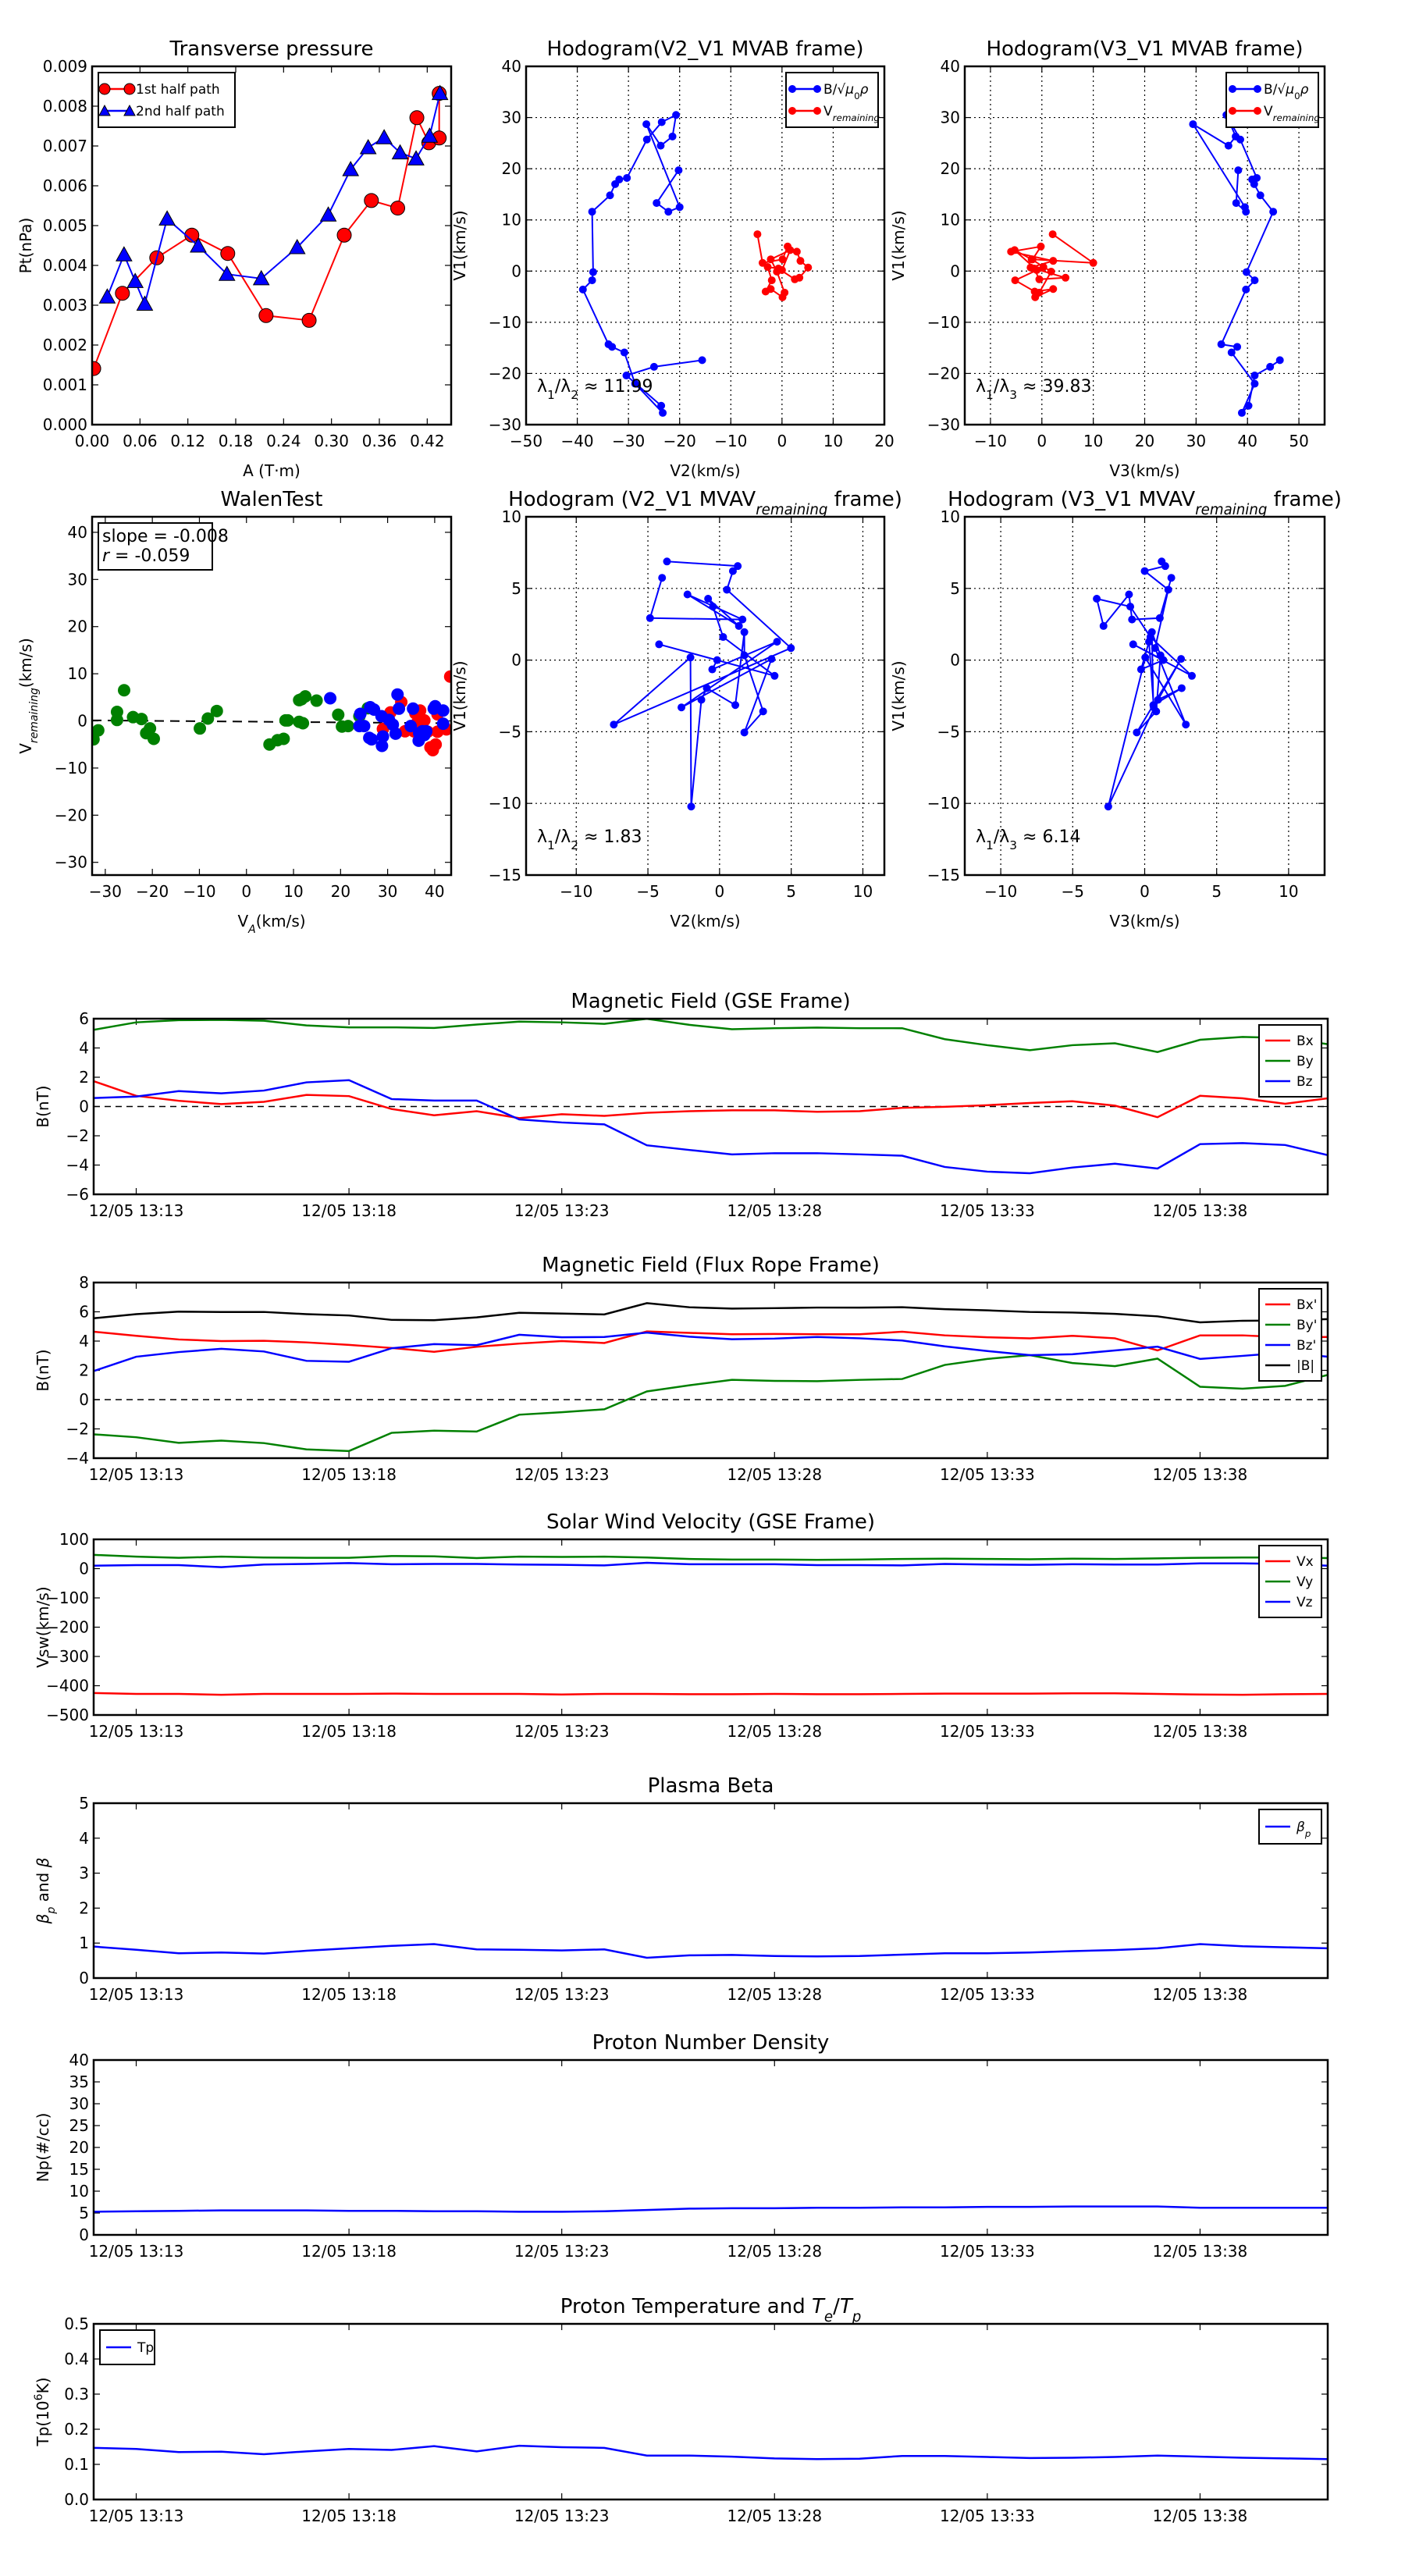  What do you see at coordinates (562, 1731) in the screenshot?
I see `x-tick-label: 12/05 13:23` at bounding box center [562, 1731].